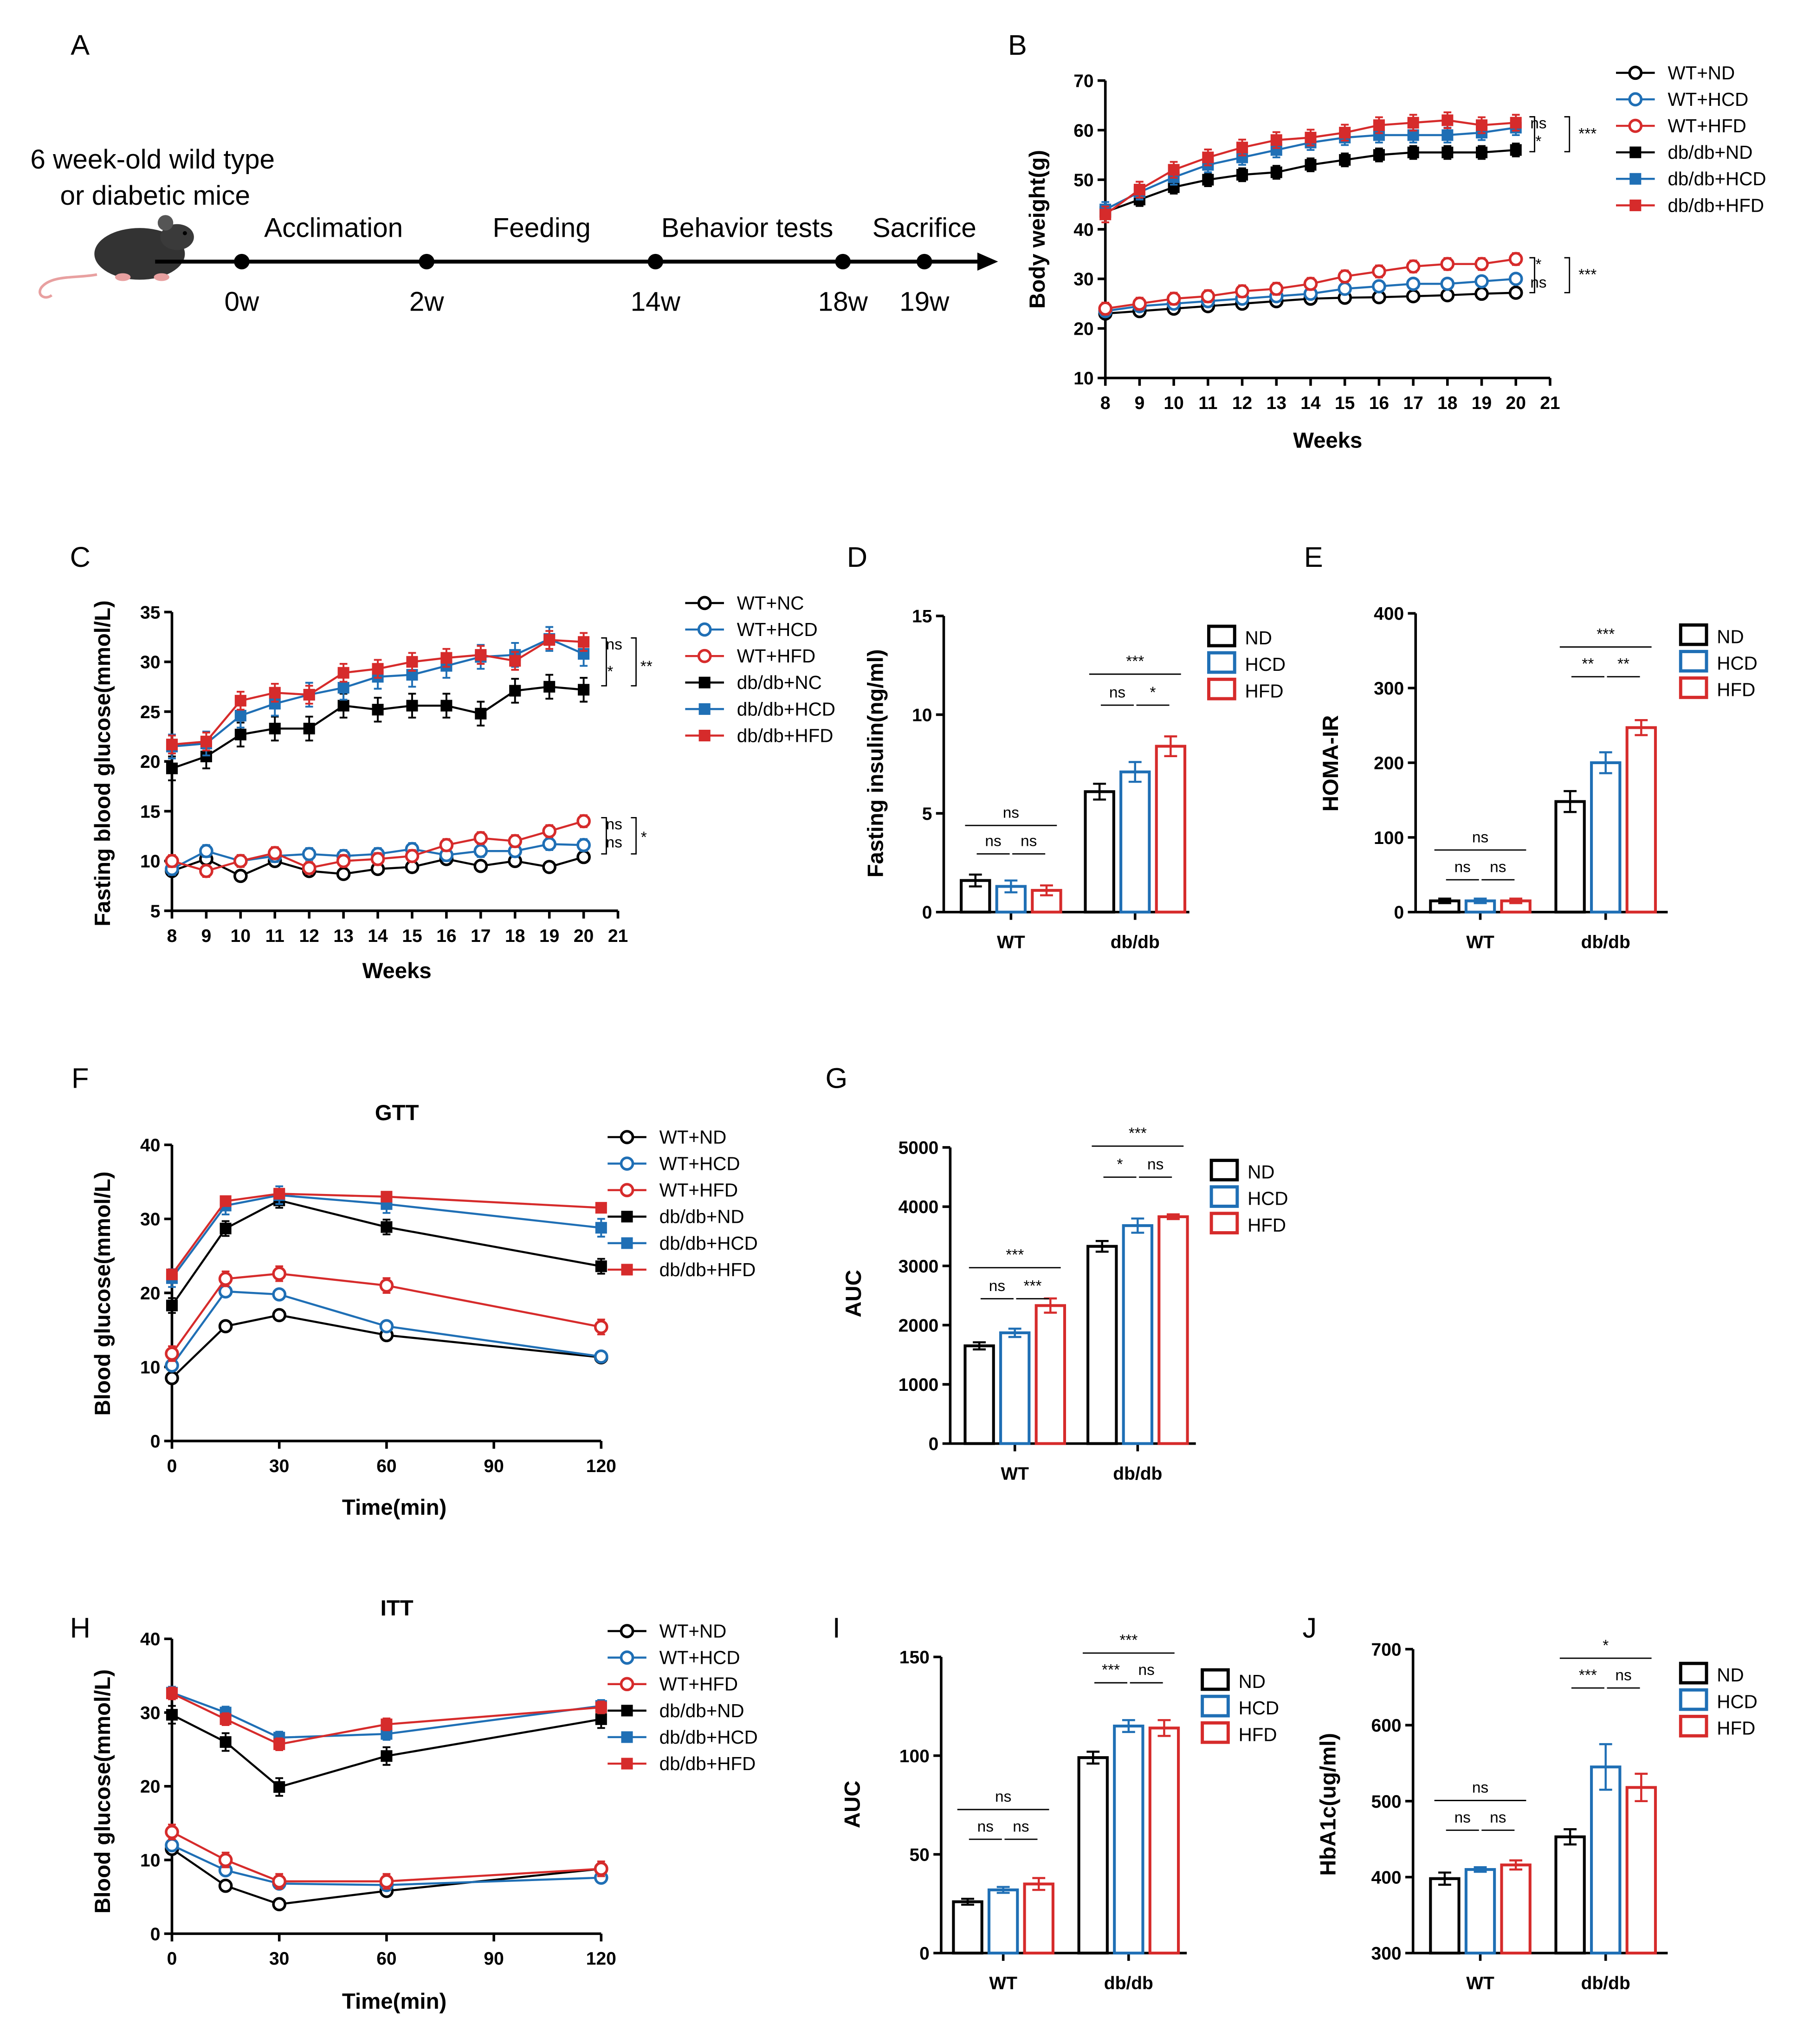 This screenshot has width=1797, height=2044. Describe the element at coordinates (378, 936) in the screenshot. I see `x-tick-label: 14` at that location.